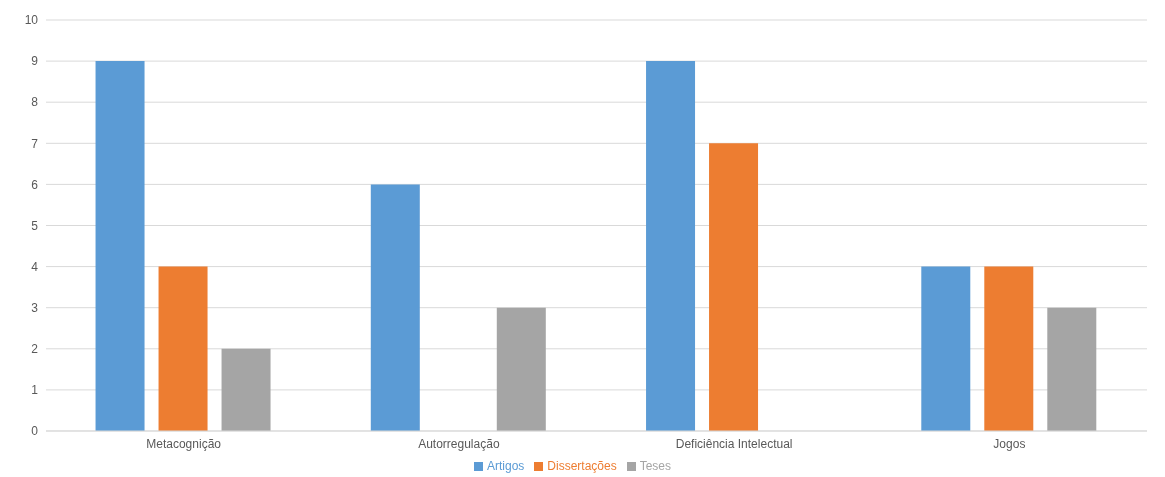  Describe the element at coordinates (35, 390) in the screenshot. I see `y-tick-label: 1` at that location.